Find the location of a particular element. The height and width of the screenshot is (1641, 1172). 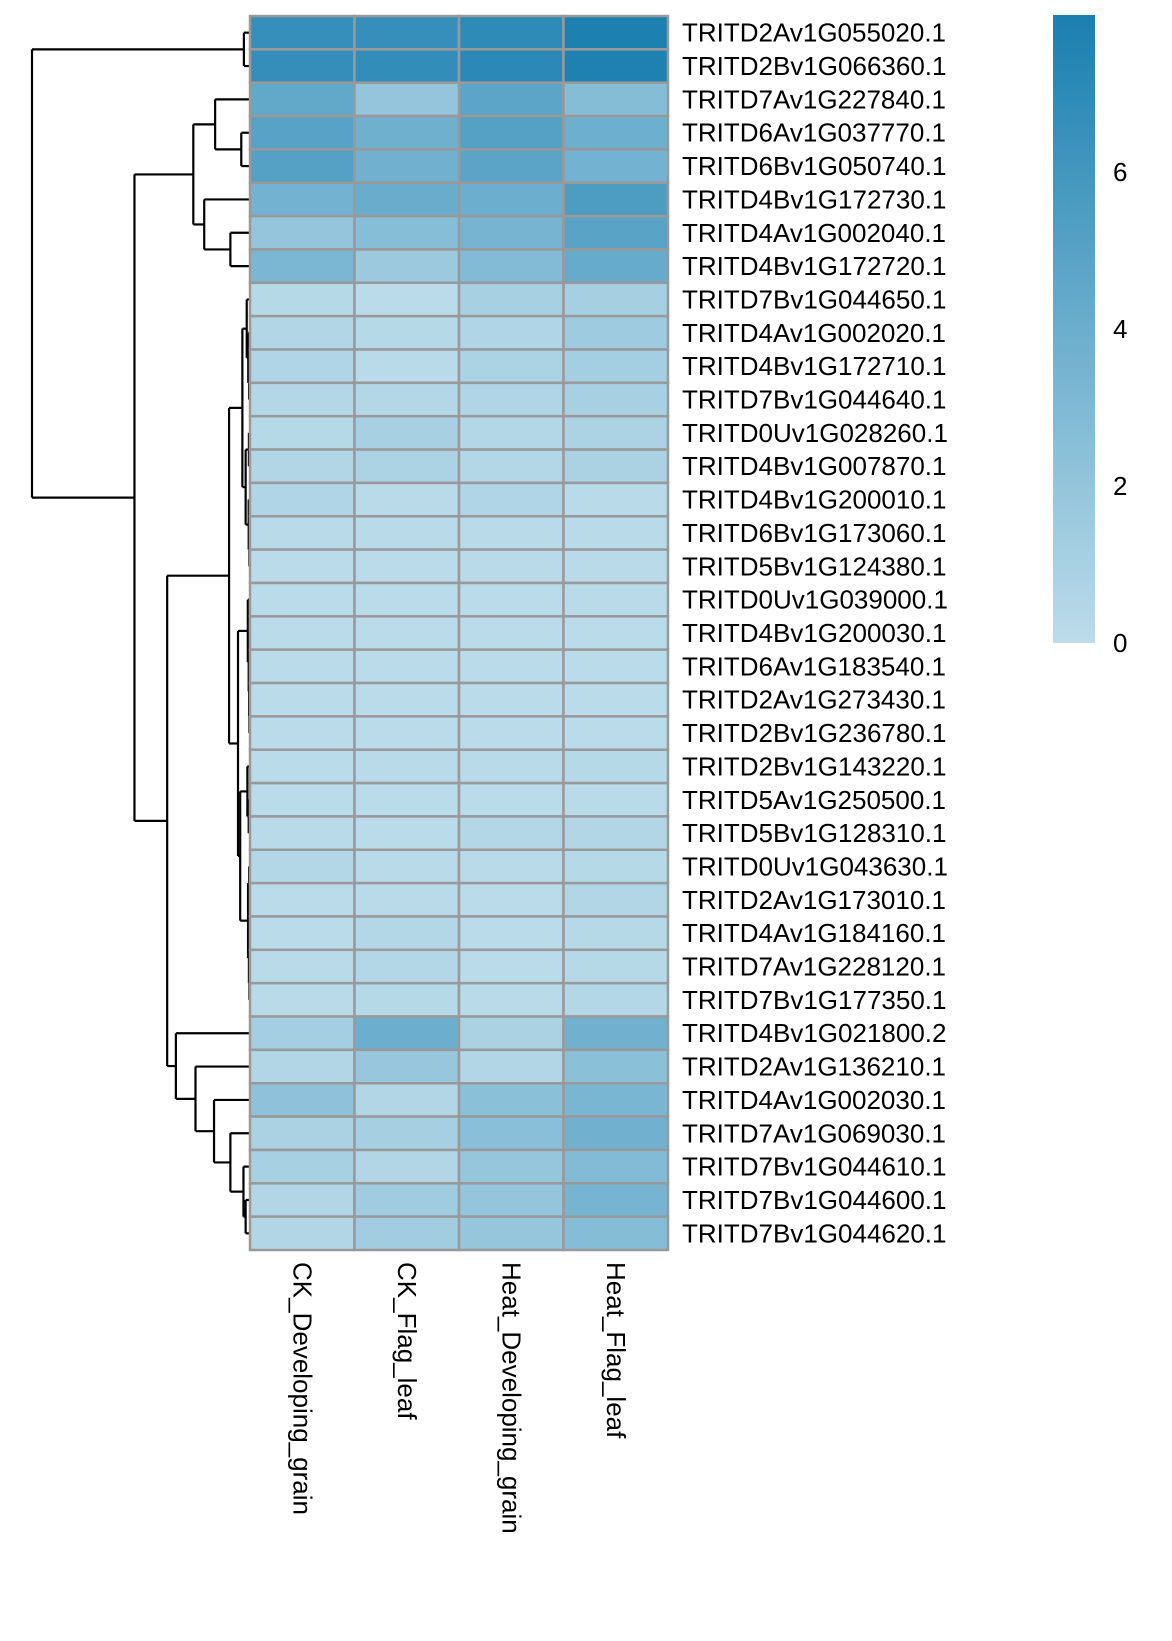

row-label: TRITD0Uv1G028260.1 is located at coordinates (815, 433).